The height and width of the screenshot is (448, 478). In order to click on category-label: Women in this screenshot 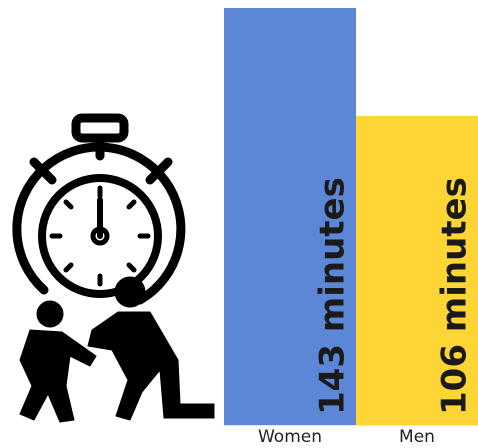, I will do `click(290, 437)`.